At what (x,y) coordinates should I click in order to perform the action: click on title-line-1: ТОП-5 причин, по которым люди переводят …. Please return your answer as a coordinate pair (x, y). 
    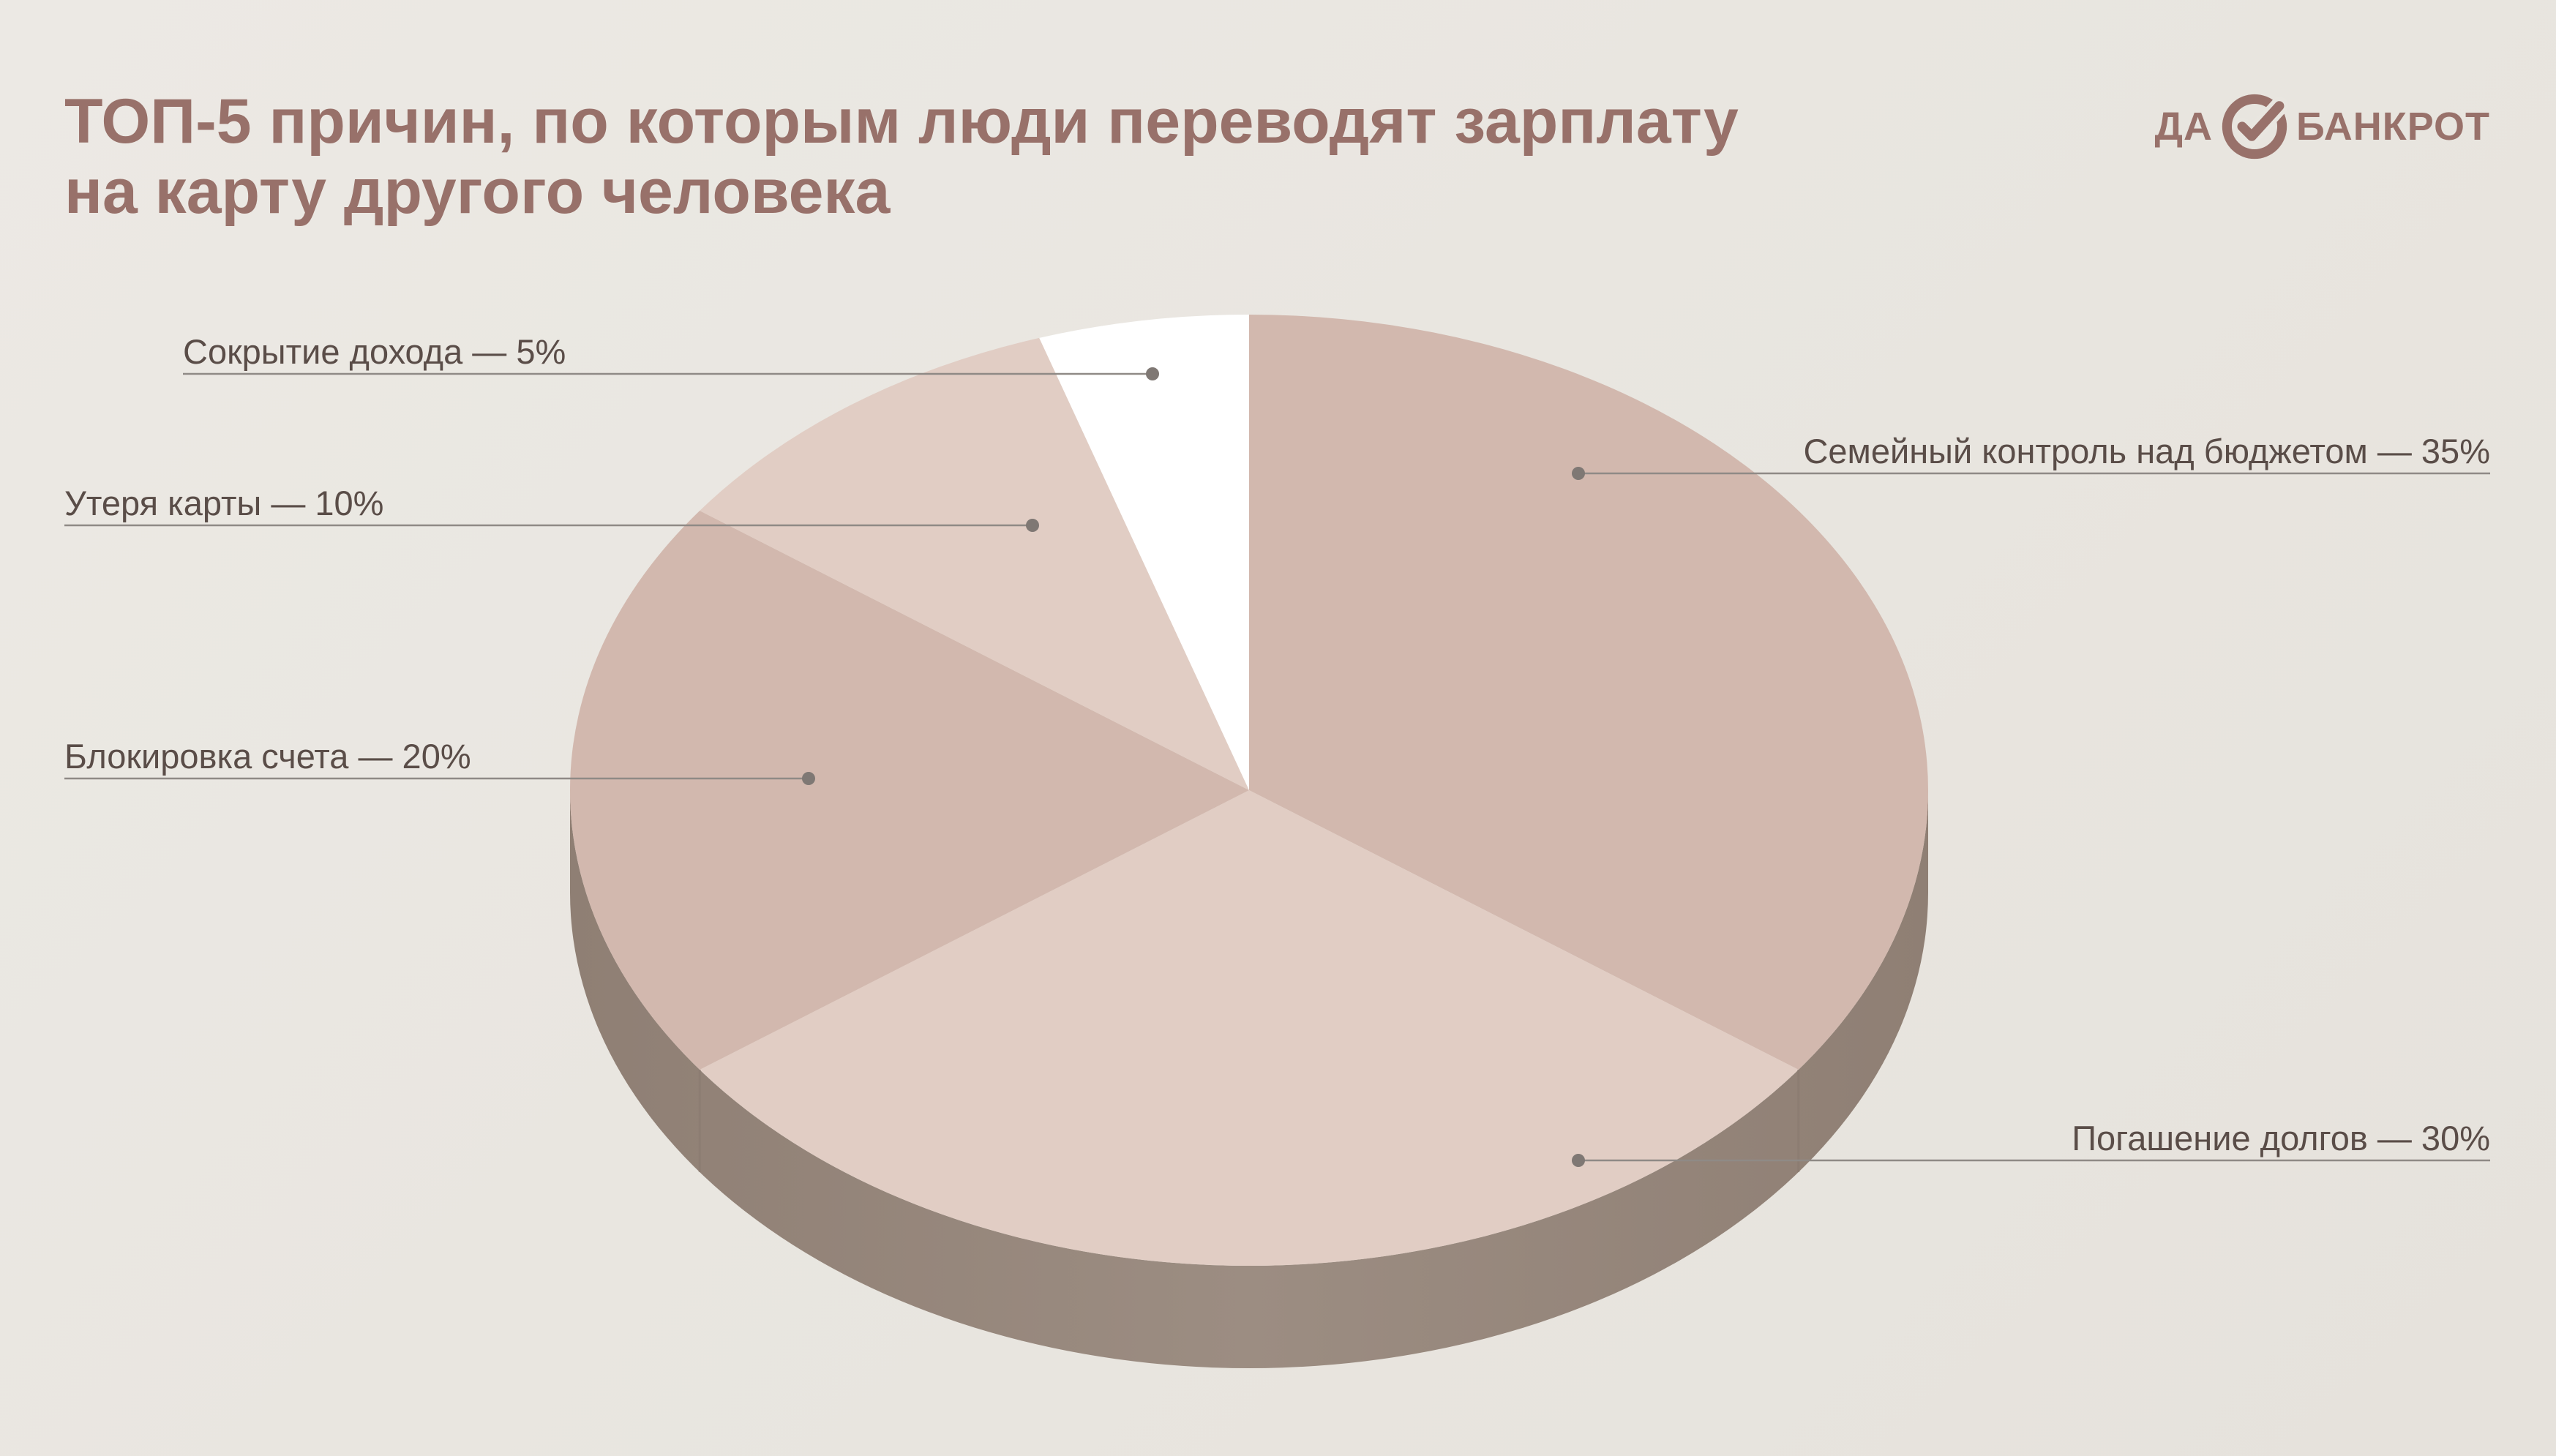
    Looking at the image, I should click on (901, 121).